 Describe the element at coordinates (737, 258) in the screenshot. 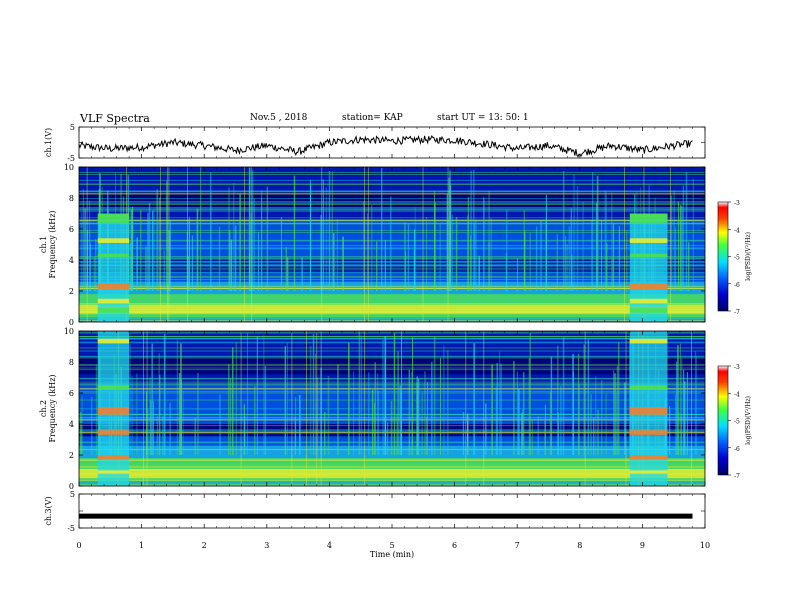

I see `colorbar-tick-label: -5` at that location.